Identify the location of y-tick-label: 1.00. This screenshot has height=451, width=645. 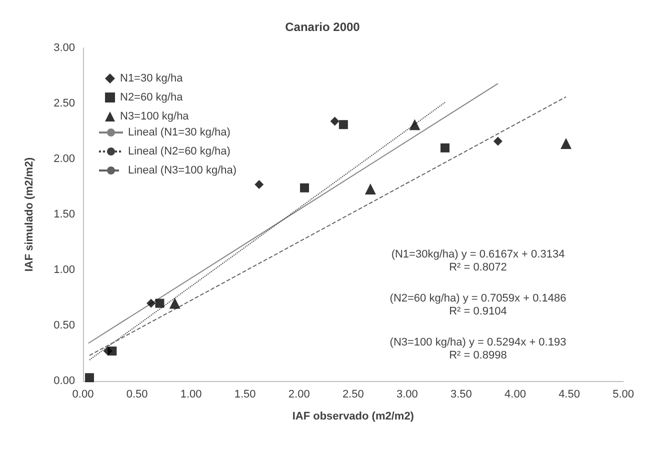
(64, 270).